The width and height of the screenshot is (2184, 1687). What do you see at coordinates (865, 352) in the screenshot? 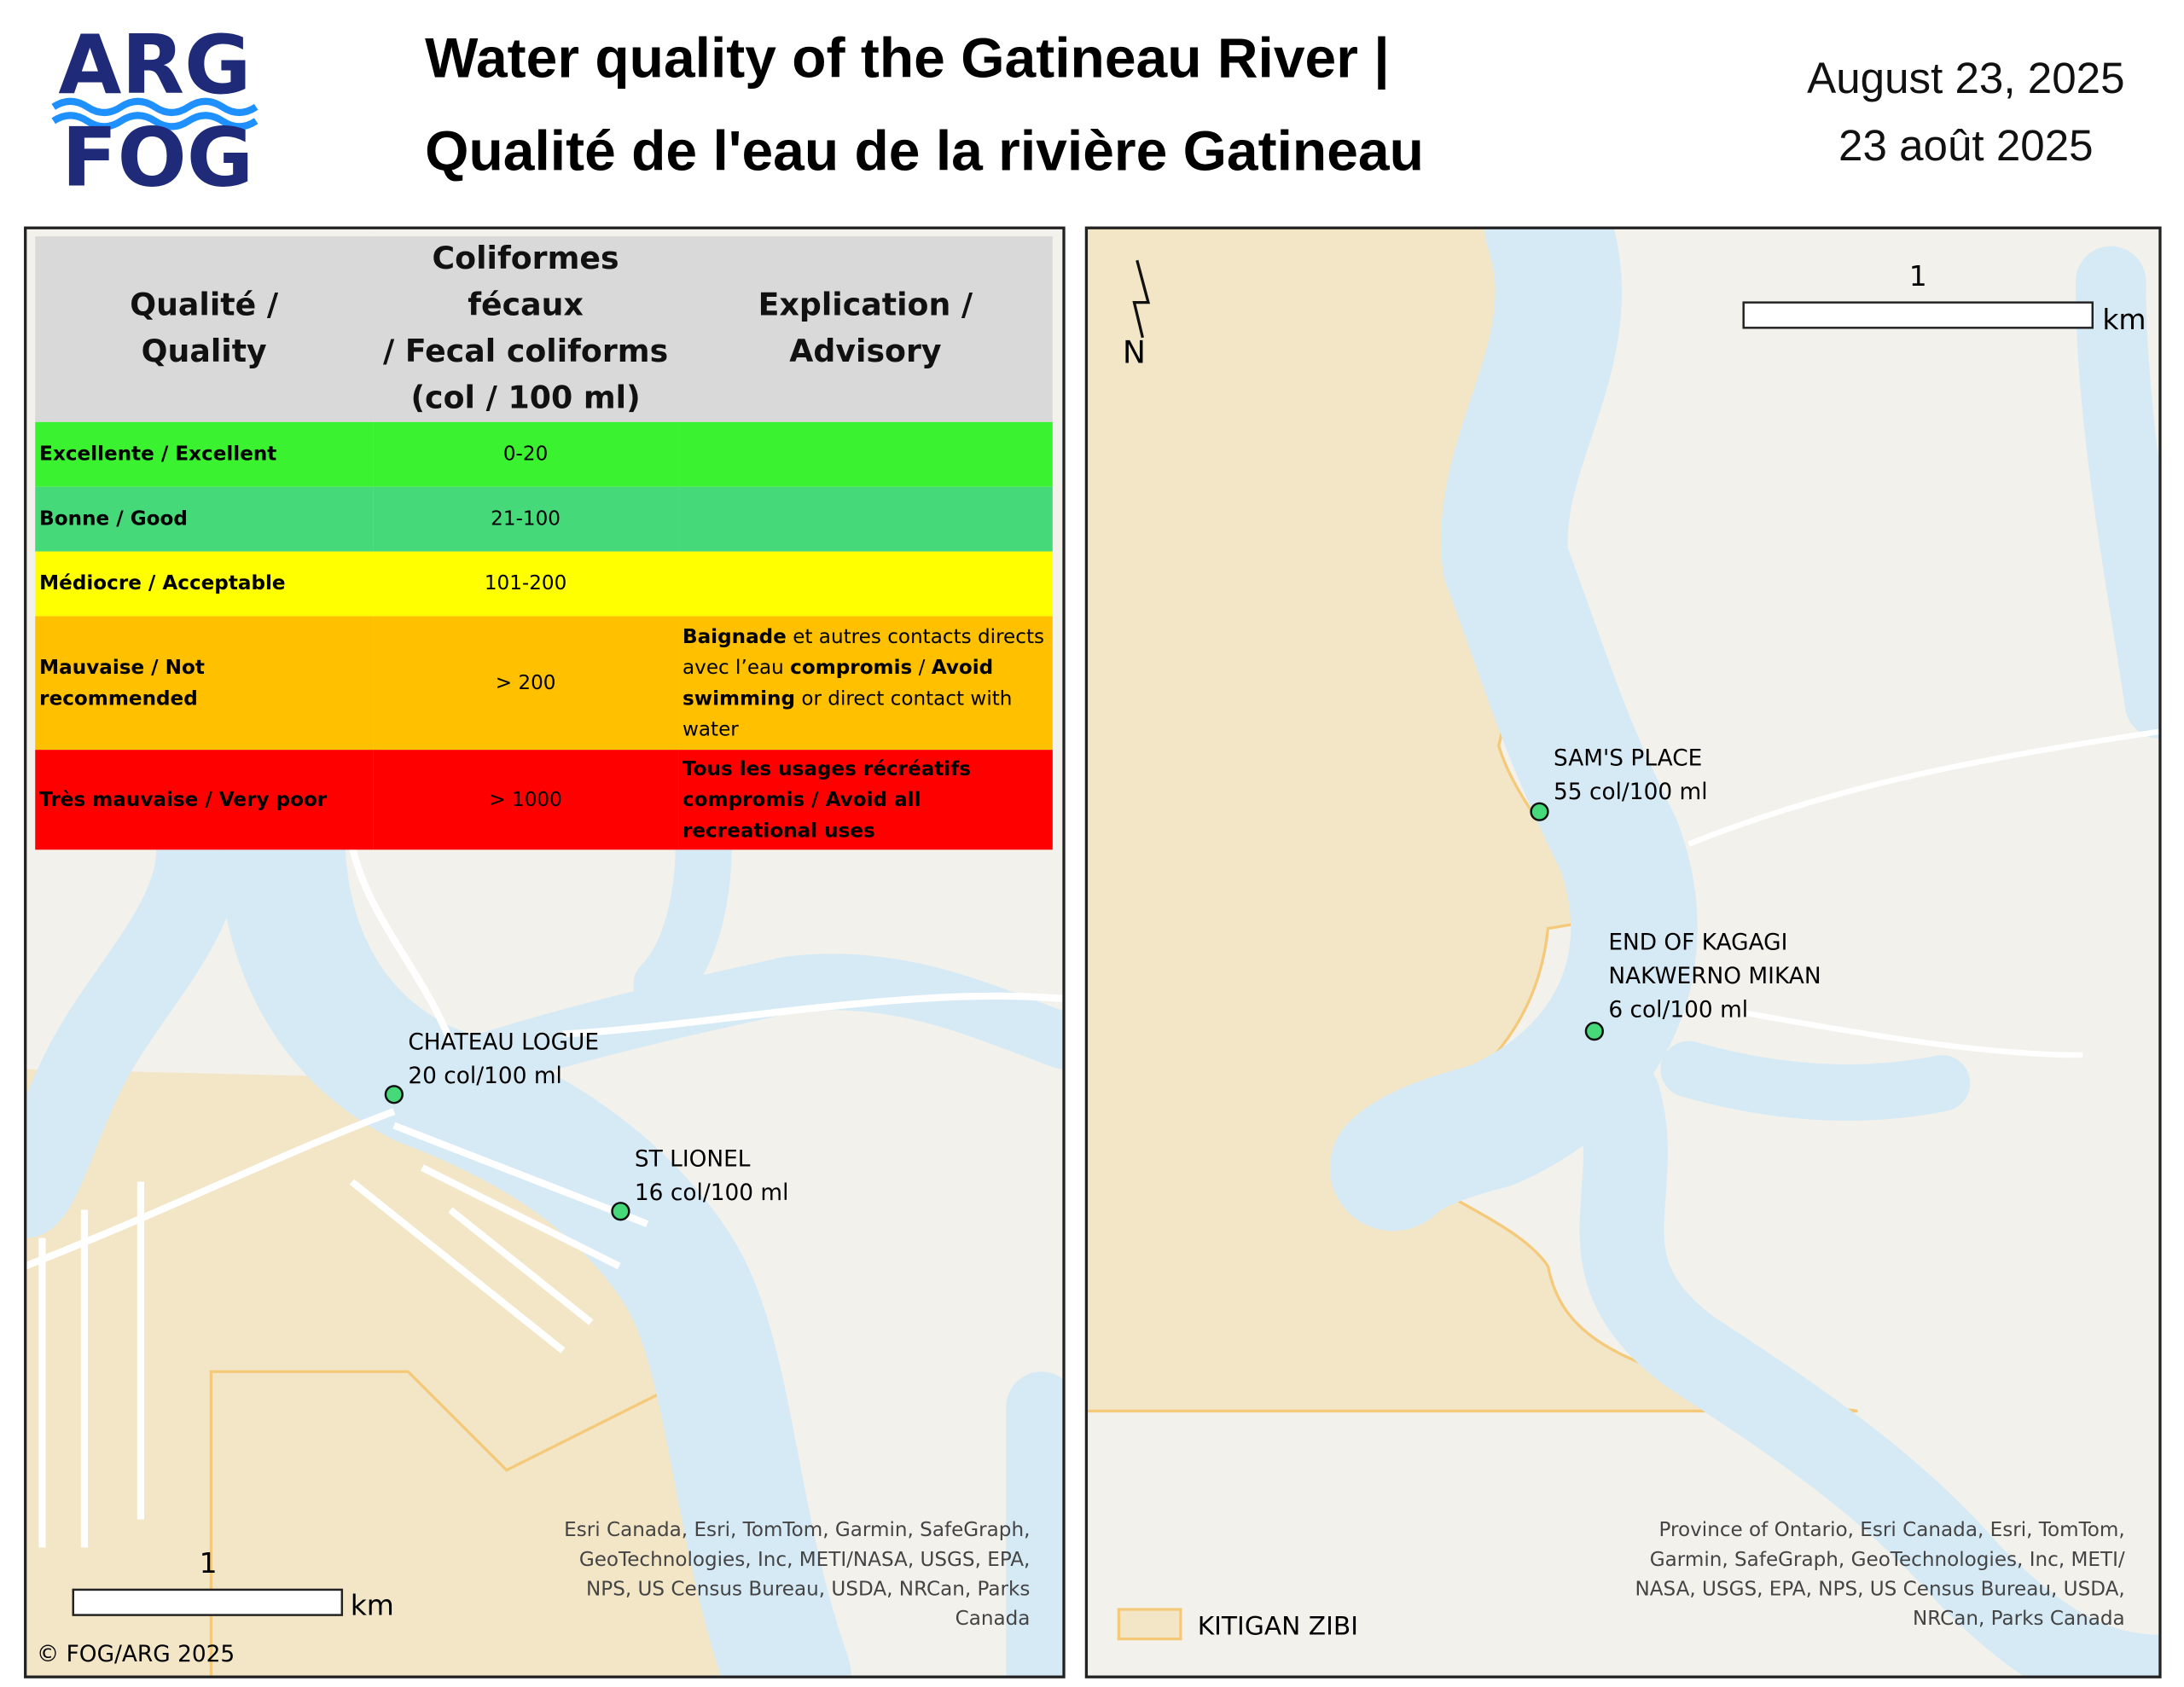
I see `header-line: Advisory` at bounding box center [865, 352].